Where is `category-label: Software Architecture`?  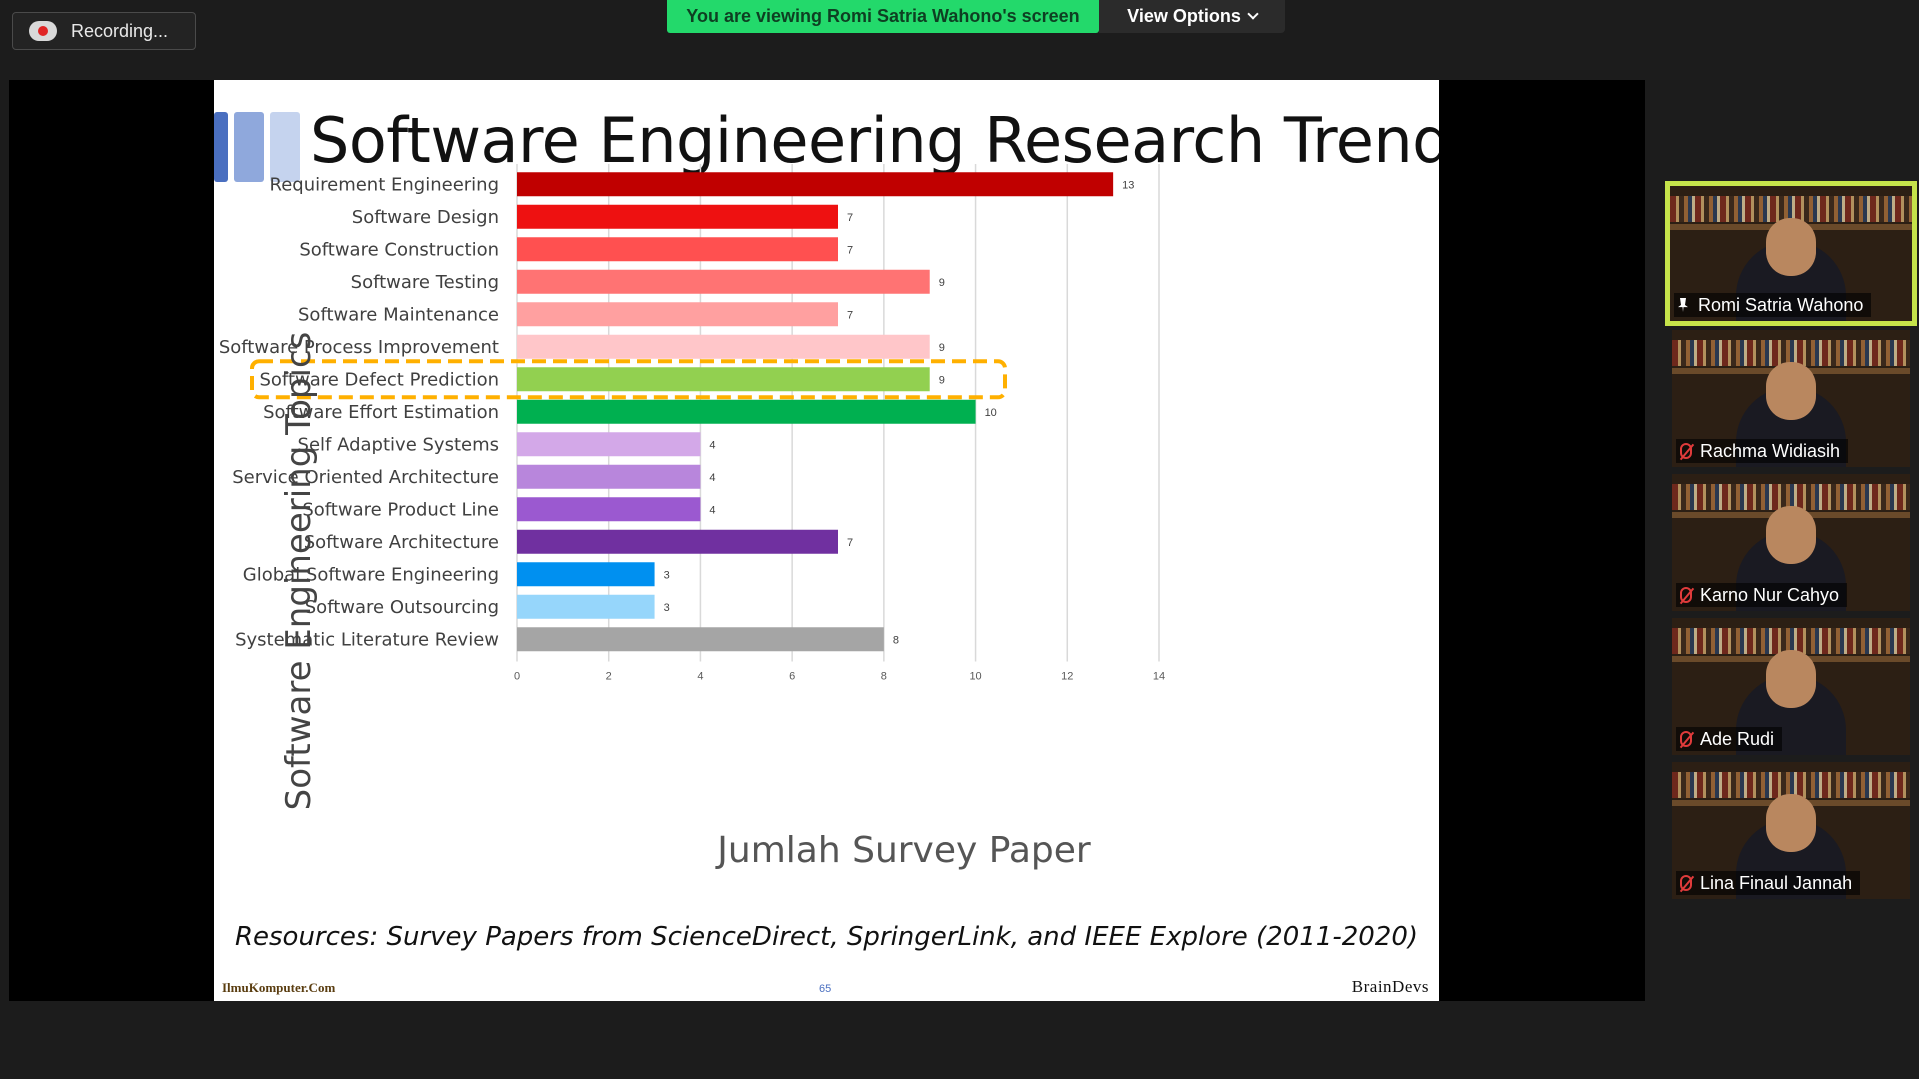
category-label: Software Architecture is located at coordinates (401, 542).